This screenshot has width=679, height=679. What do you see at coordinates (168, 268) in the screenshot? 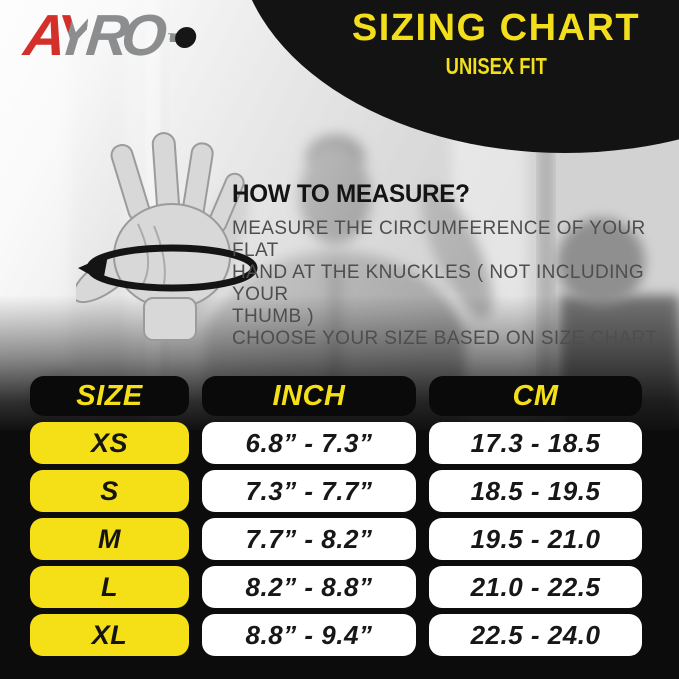
I see `circumference-arrow-icon` at bounding box center [168, 268].